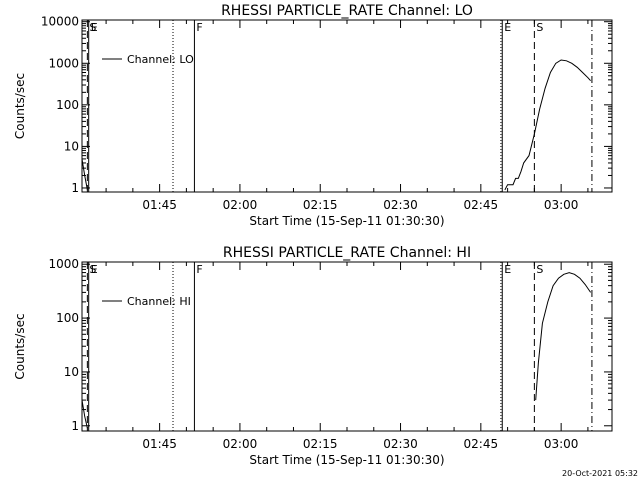 The width and height of the screenshot is (640, 480). I want to click on legend-label: Channel: LO, so click(160, 59).